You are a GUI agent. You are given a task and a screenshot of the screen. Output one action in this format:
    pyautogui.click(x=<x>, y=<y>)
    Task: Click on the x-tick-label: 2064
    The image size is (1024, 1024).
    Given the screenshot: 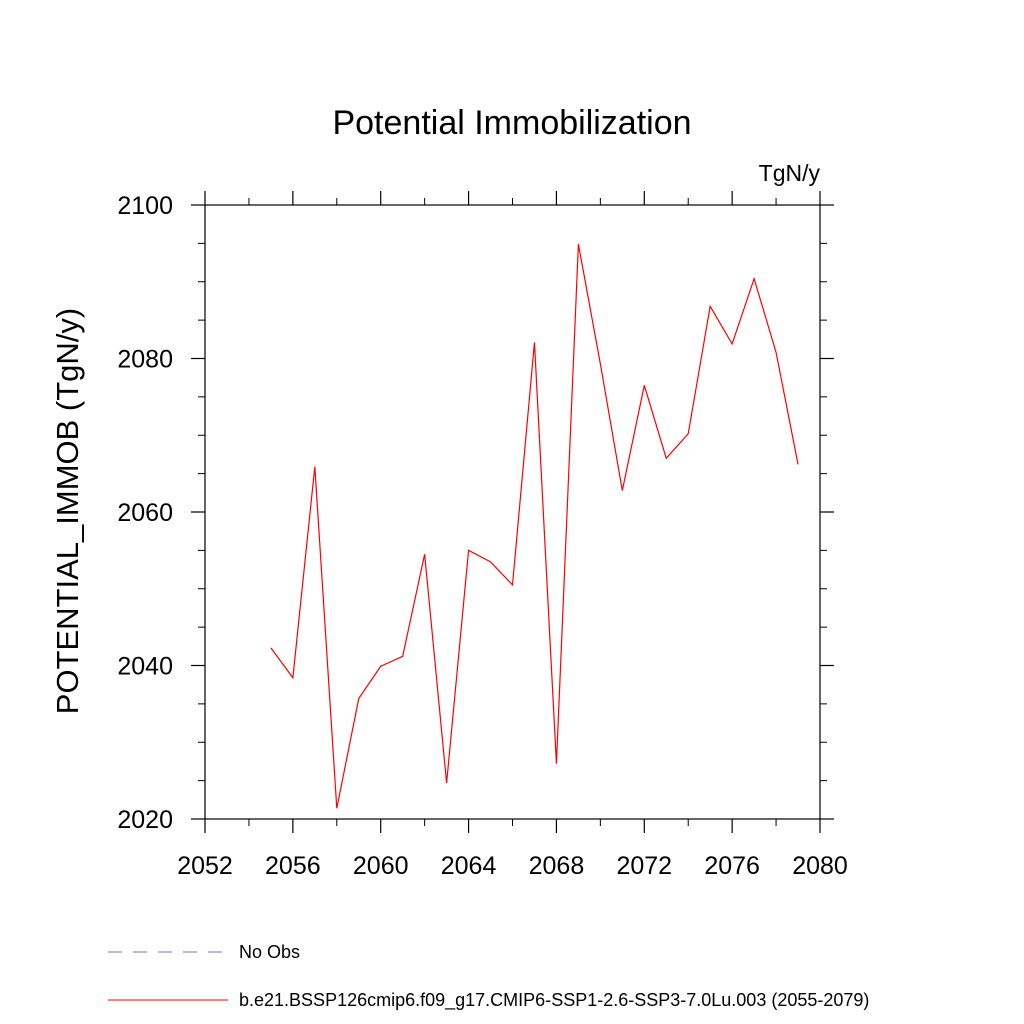 What is the action you would take?
    pyautogui.click(x=469, y=866)
    